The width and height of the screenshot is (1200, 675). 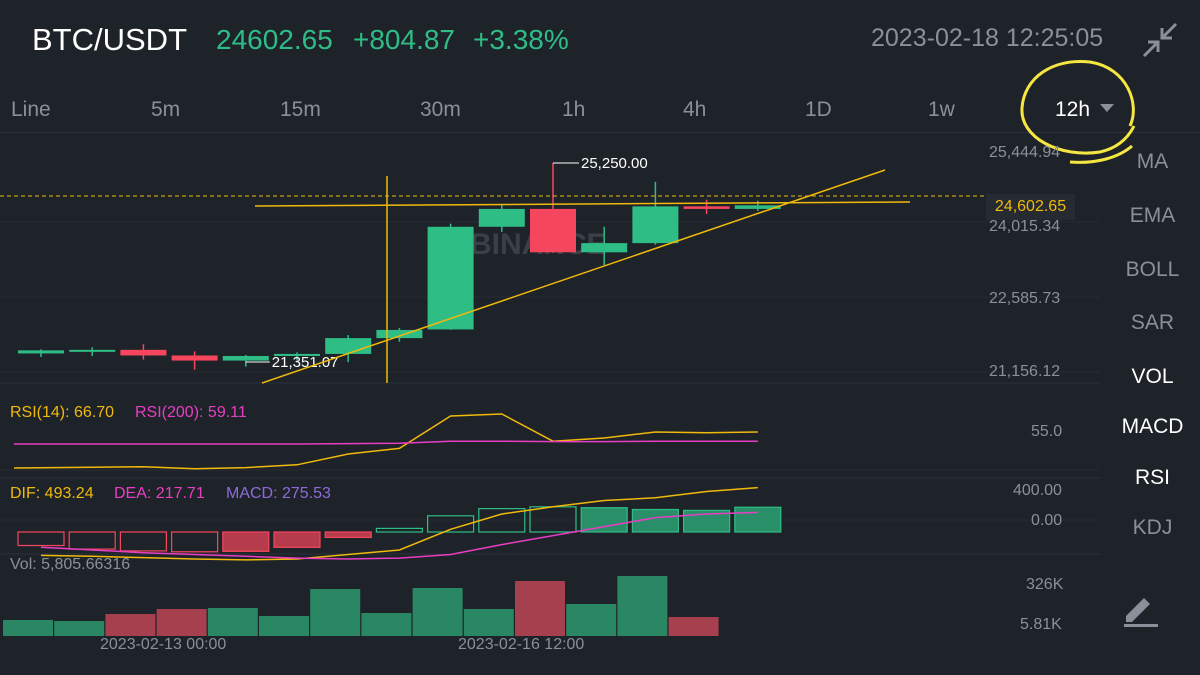 What do you see at coordinates (70, 564) in the screenshot?
I see `volume-label: Vol: 5,805.66316` at bounding box center [70, 564].